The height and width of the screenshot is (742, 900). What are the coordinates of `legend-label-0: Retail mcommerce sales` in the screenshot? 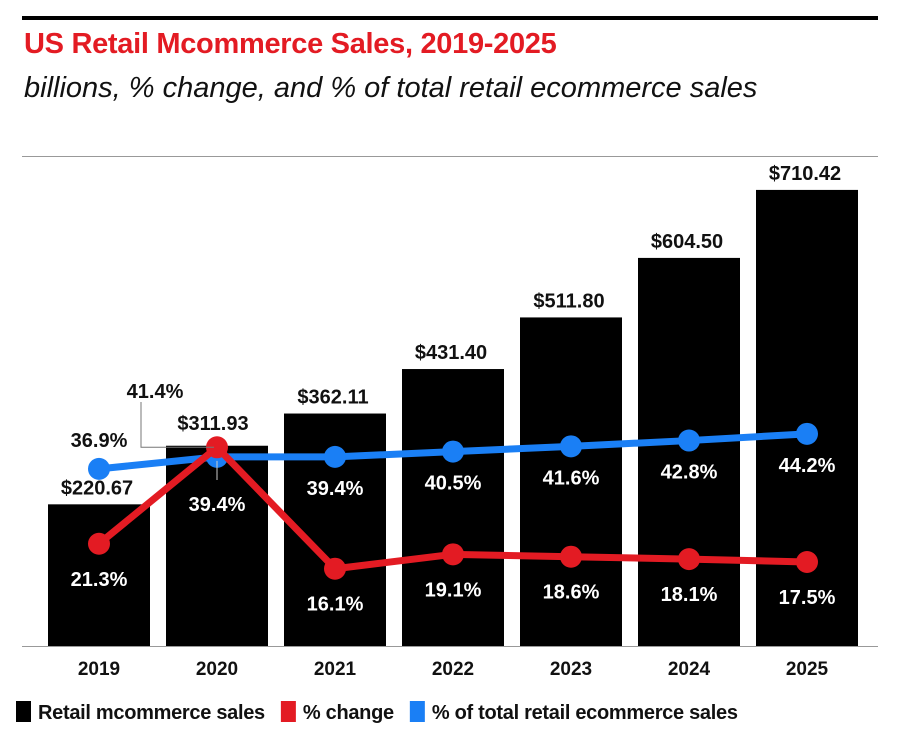 It's located at (151, 713).